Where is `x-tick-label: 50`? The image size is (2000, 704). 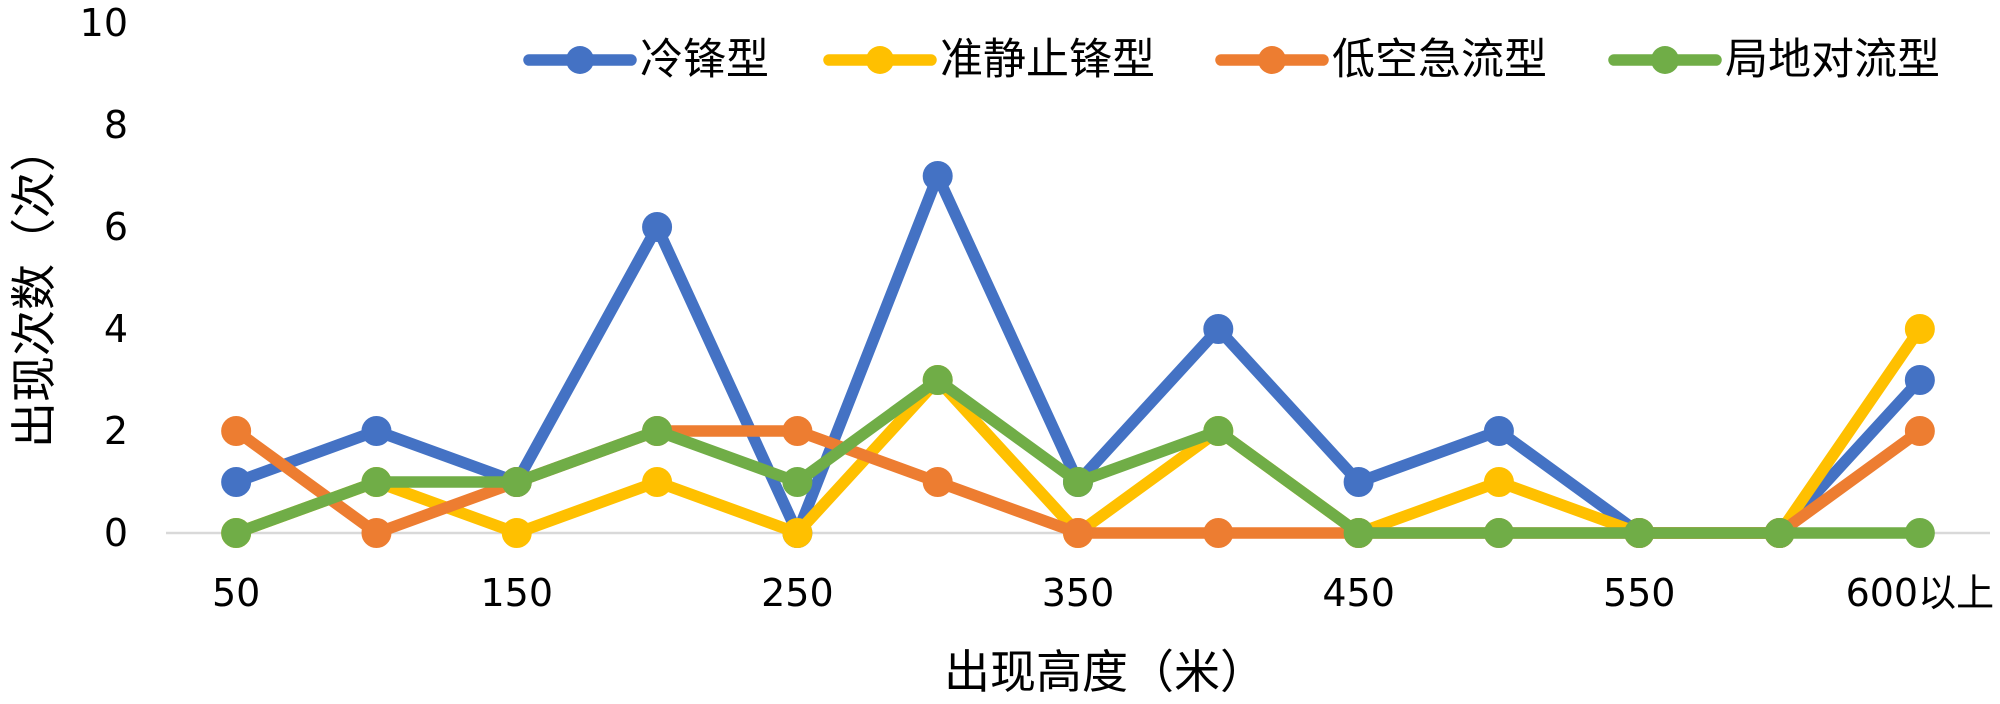
x-tick-label: 50 is located at coordinates (236, 593).